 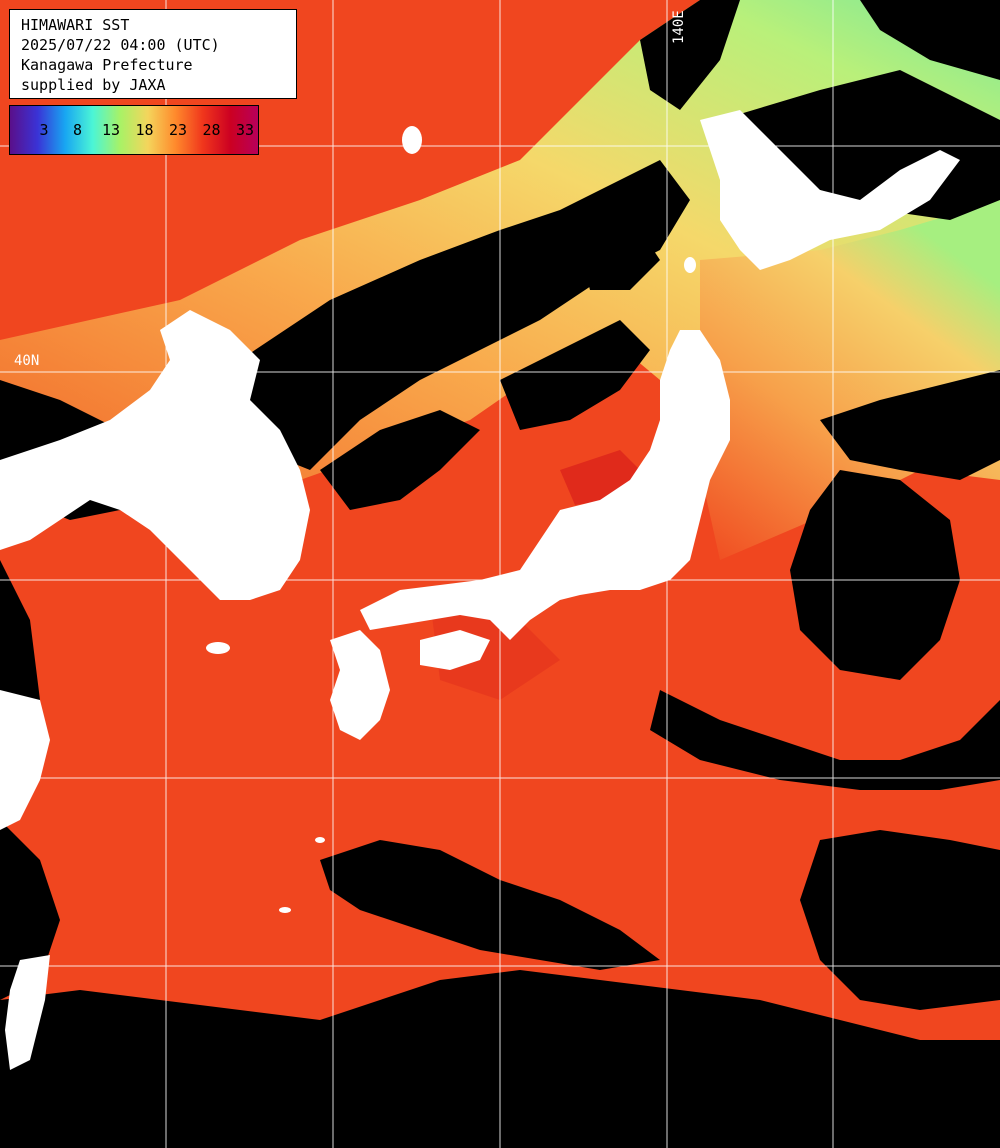 I want to click on lon-label-140e: 140E, so click(x=679, y=27).